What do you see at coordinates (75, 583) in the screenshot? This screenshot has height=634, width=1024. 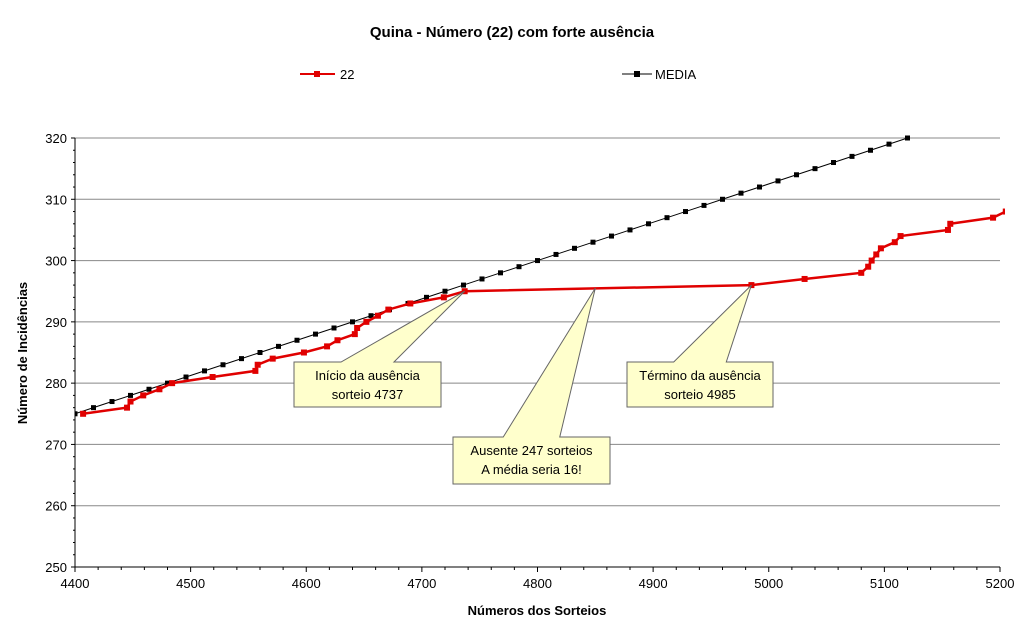 I see `x-tick-label: 4400` at bounding box center [75, 583].